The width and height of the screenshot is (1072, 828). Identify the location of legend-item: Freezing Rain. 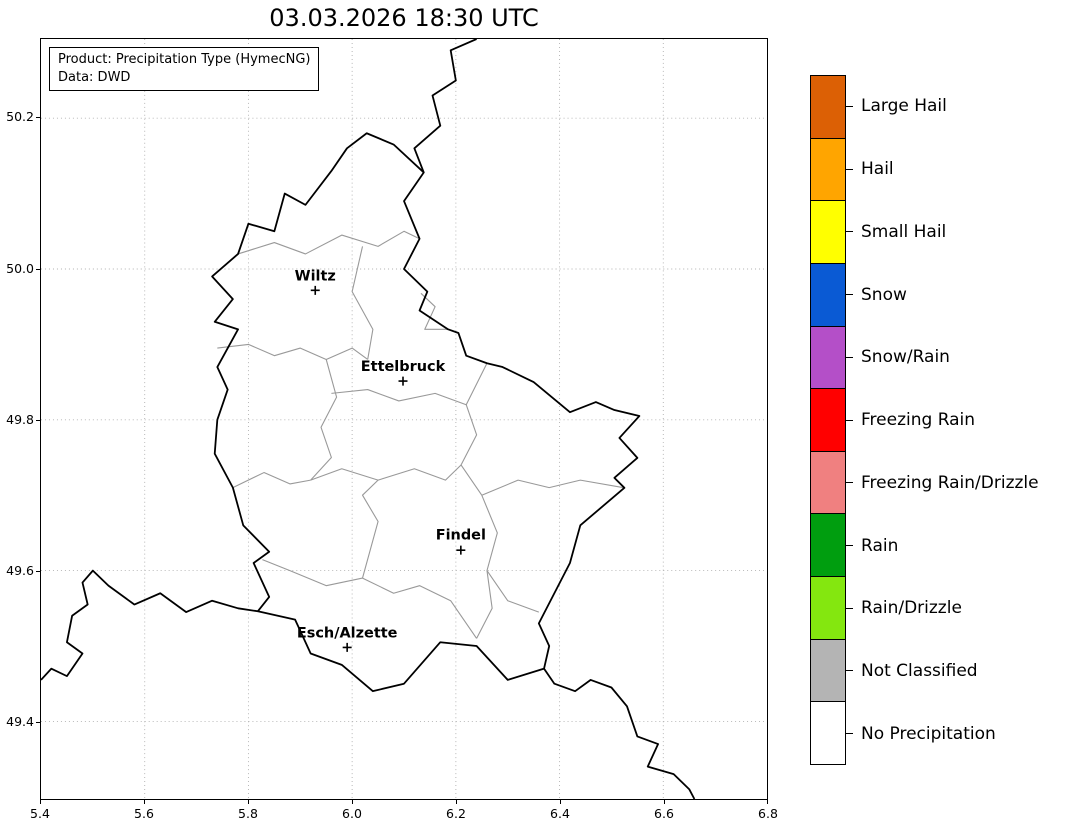
(959, 420).